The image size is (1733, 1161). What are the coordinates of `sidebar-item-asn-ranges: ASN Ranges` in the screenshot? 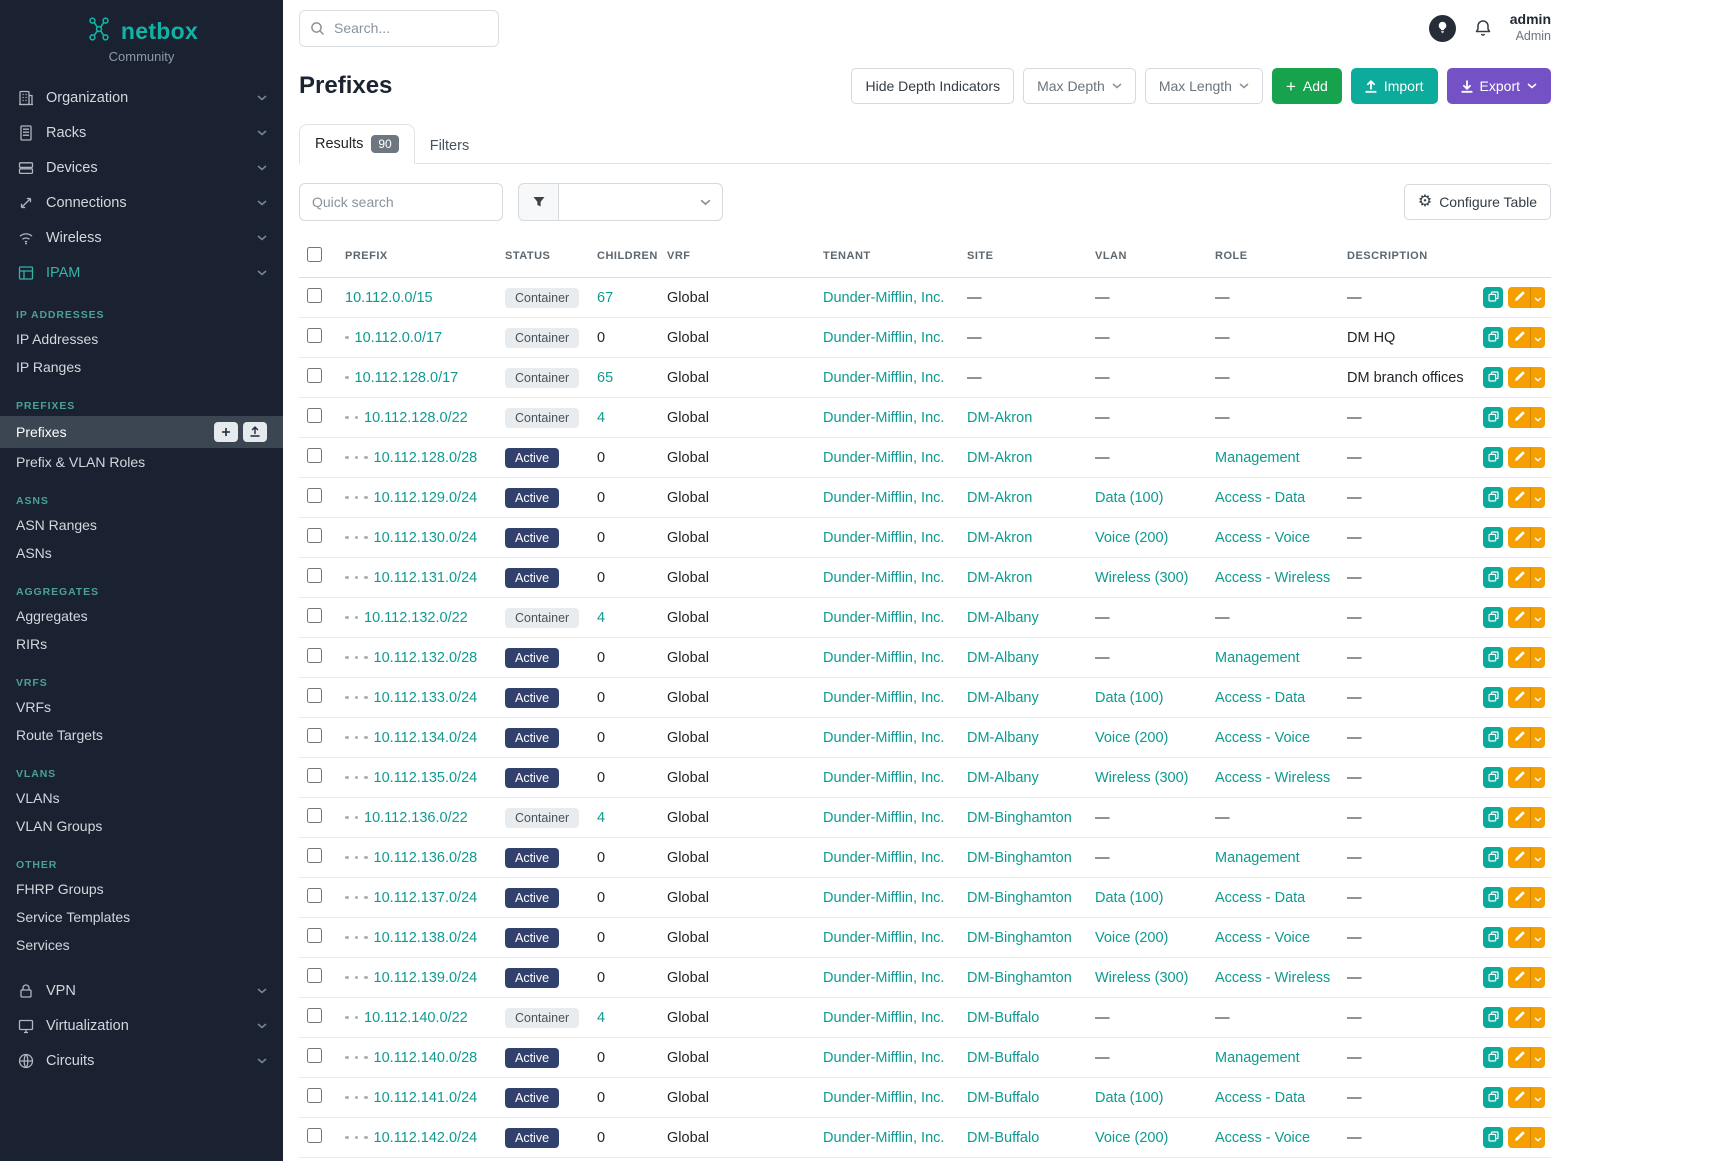 It's located at (56, 525).